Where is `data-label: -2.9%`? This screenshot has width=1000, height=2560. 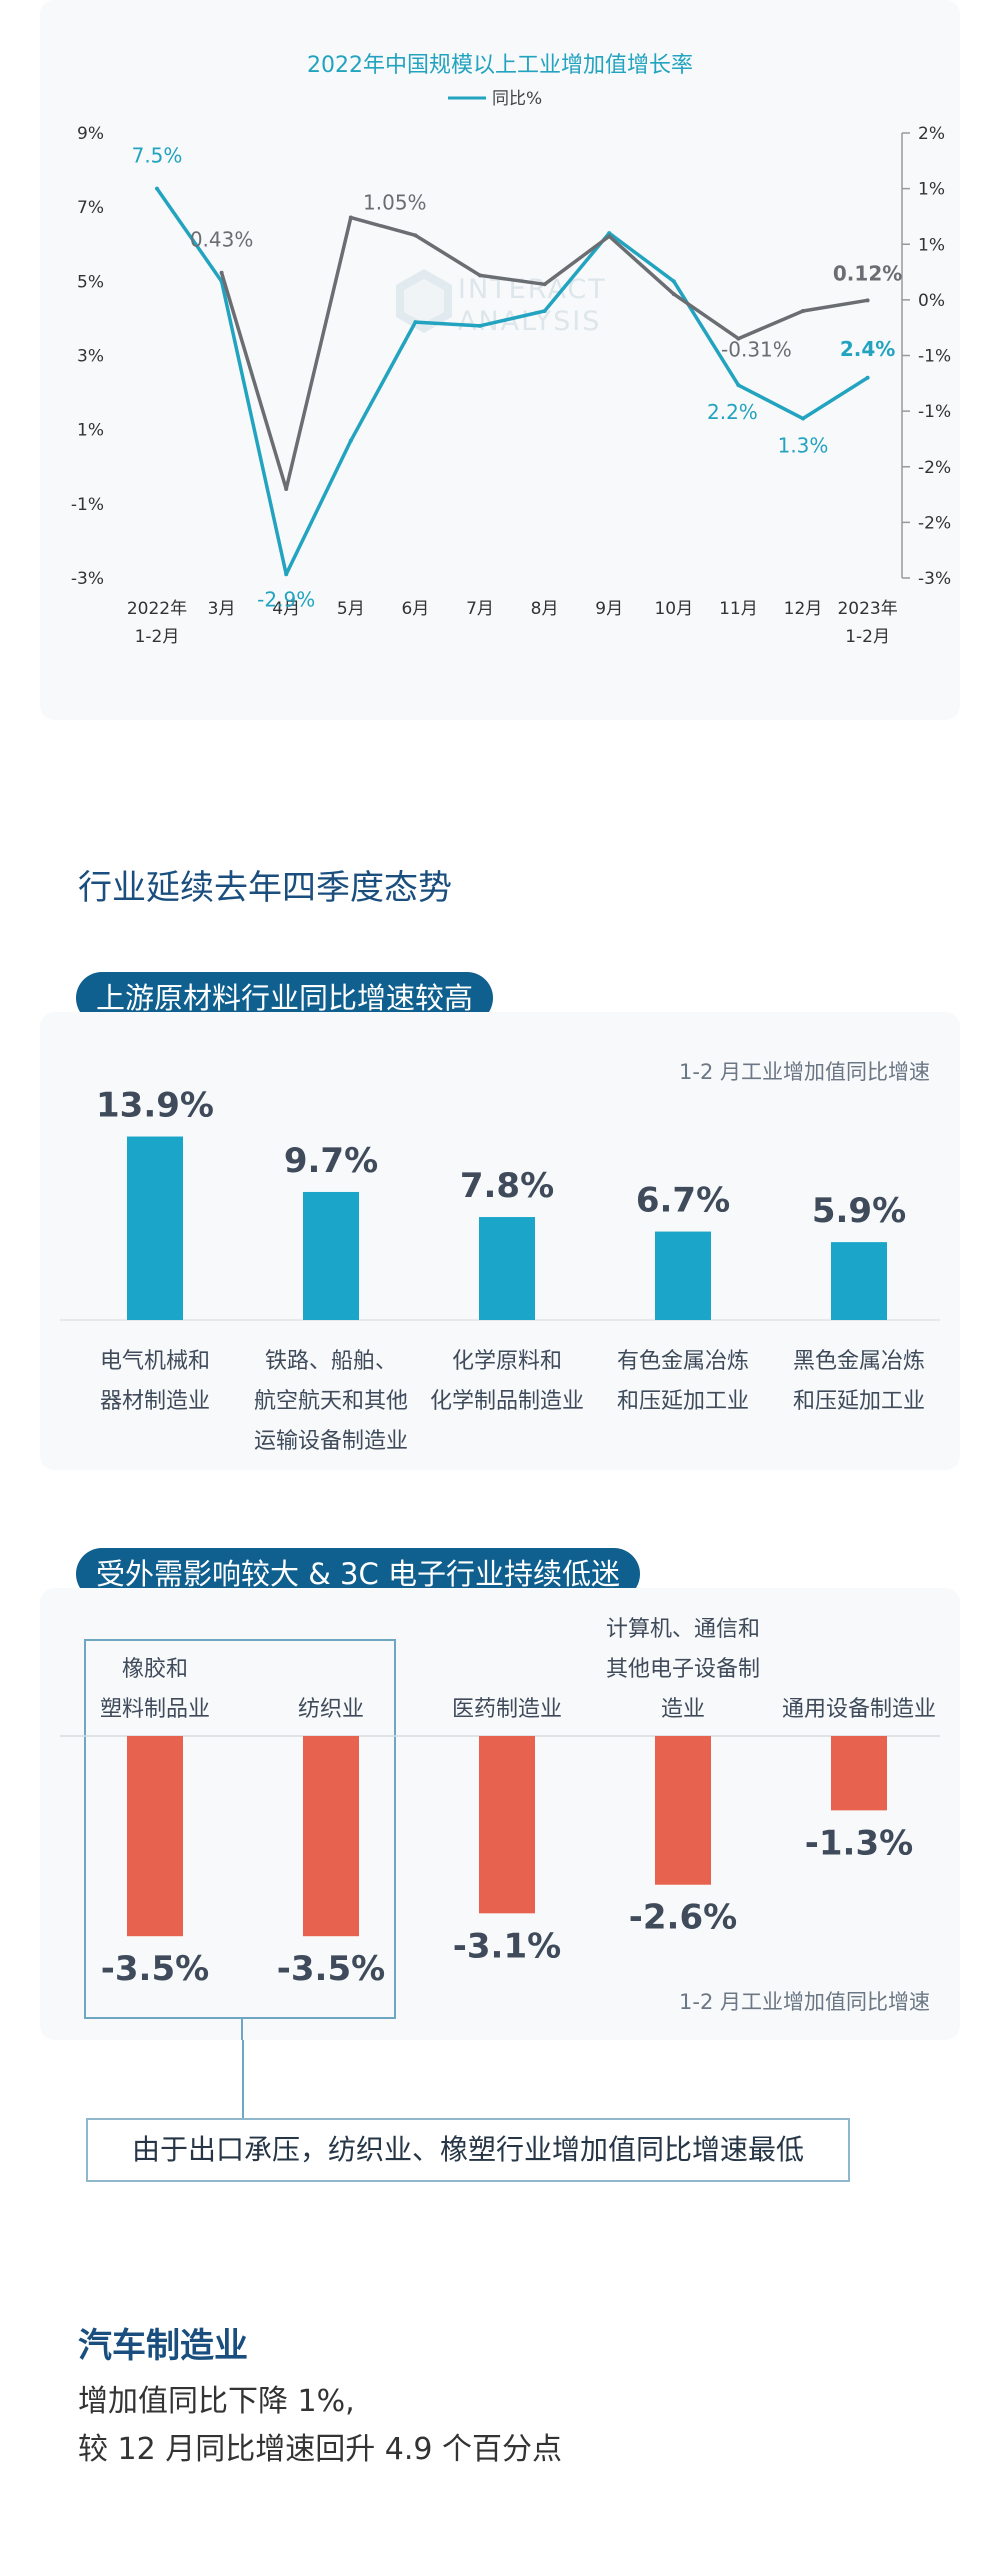
data-label: -2.9% is located at coordinates (286, 599).